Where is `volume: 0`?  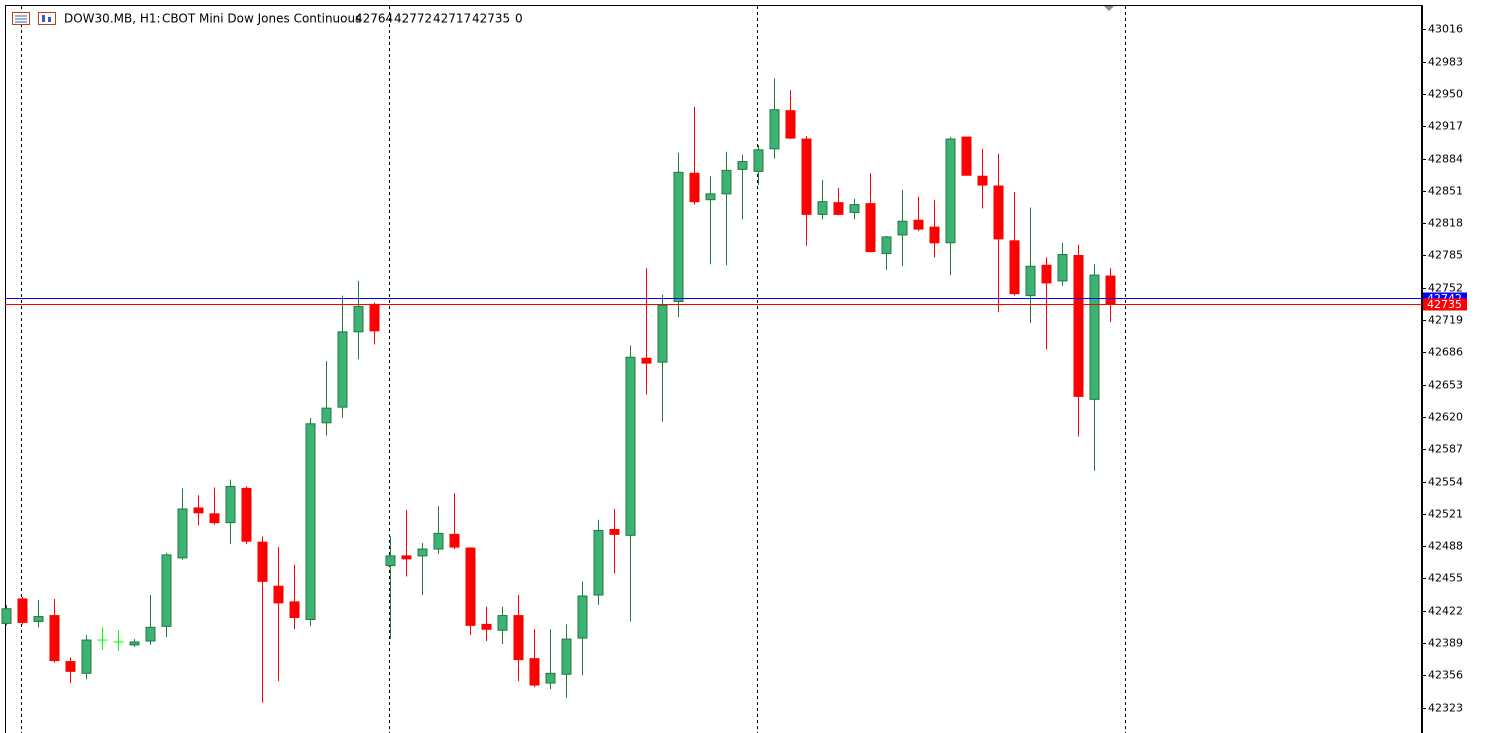 volume: 0 is located at coordinates (519, 19).